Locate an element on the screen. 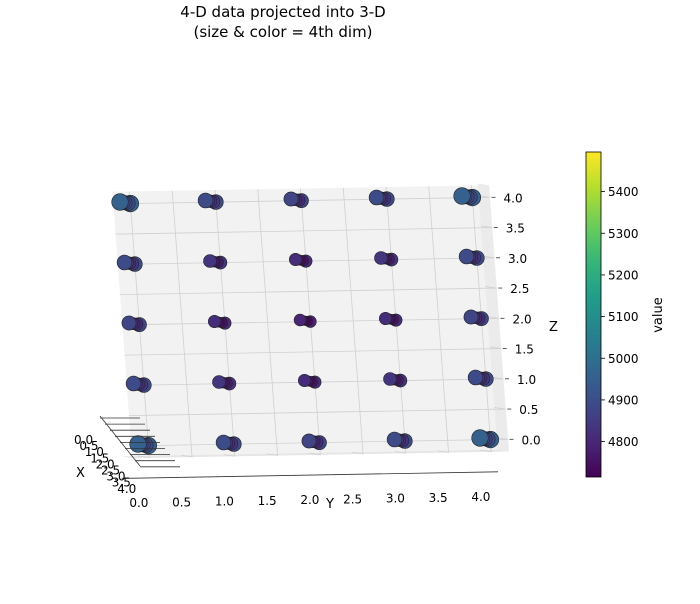  colorbar: 4800 4900 5000 5100 5200 5300 5400 is located at coordinates (612, 314).